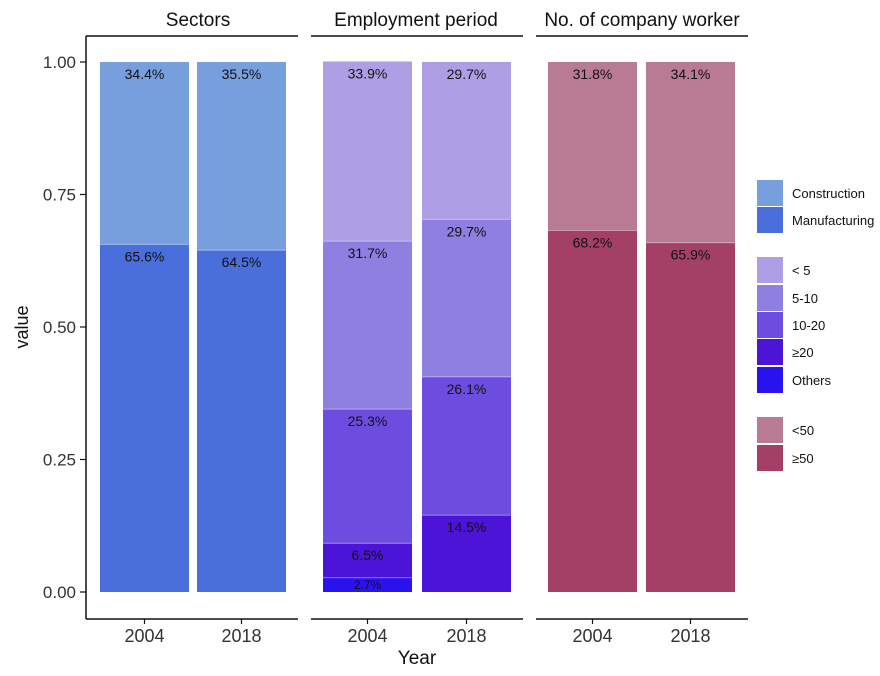 The image size is (880, 676). I want to click on data-label: 35.5%, so click(242, 74).